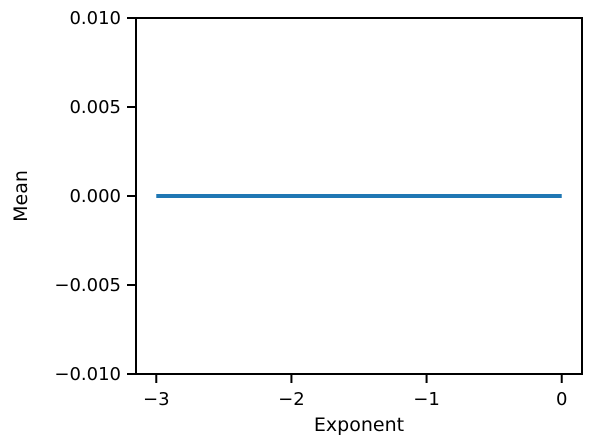  Describe the element at coordinates (95, 107) in the screenshot. I see `y-tick-label: 0.005` at that location.